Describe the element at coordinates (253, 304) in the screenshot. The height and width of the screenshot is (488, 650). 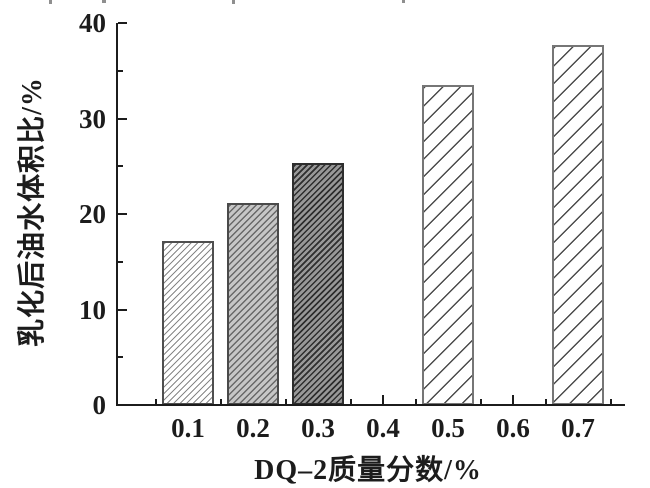
I see `bar-0.2` at that location.